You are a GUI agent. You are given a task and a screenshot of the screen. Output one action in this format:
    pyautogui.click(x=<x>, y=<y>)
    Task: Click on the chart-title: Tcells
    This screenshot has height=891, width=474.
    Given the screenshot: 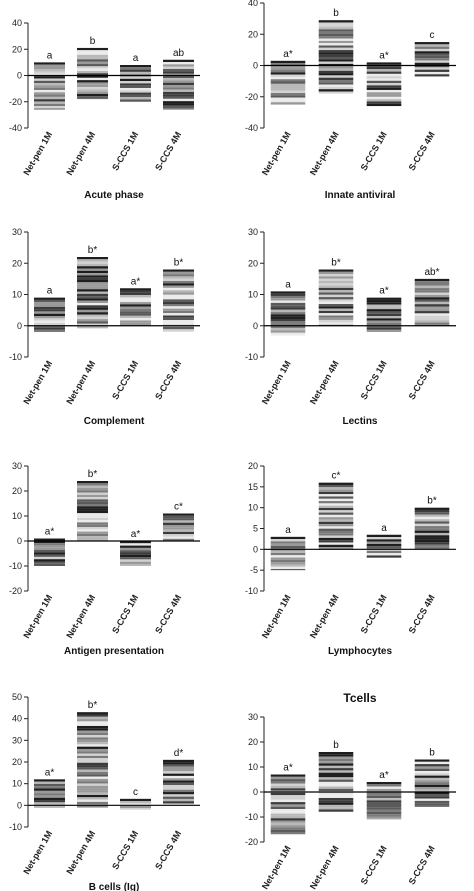 What is the action you would take?
    pyautogui.click(x=359, y=698)
    